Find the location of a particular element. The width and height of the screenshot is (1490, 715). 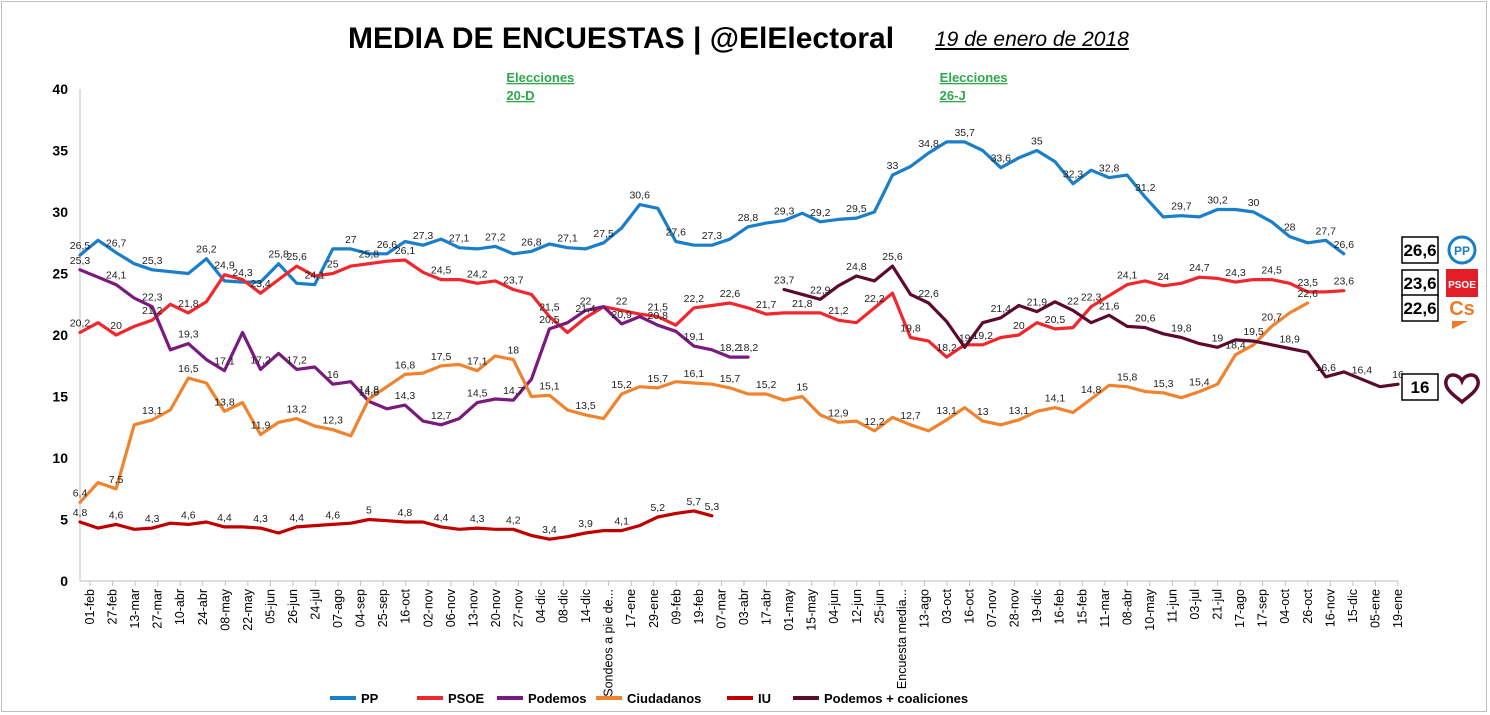

data-label: 26,2 is located at coordinates (206, 250).